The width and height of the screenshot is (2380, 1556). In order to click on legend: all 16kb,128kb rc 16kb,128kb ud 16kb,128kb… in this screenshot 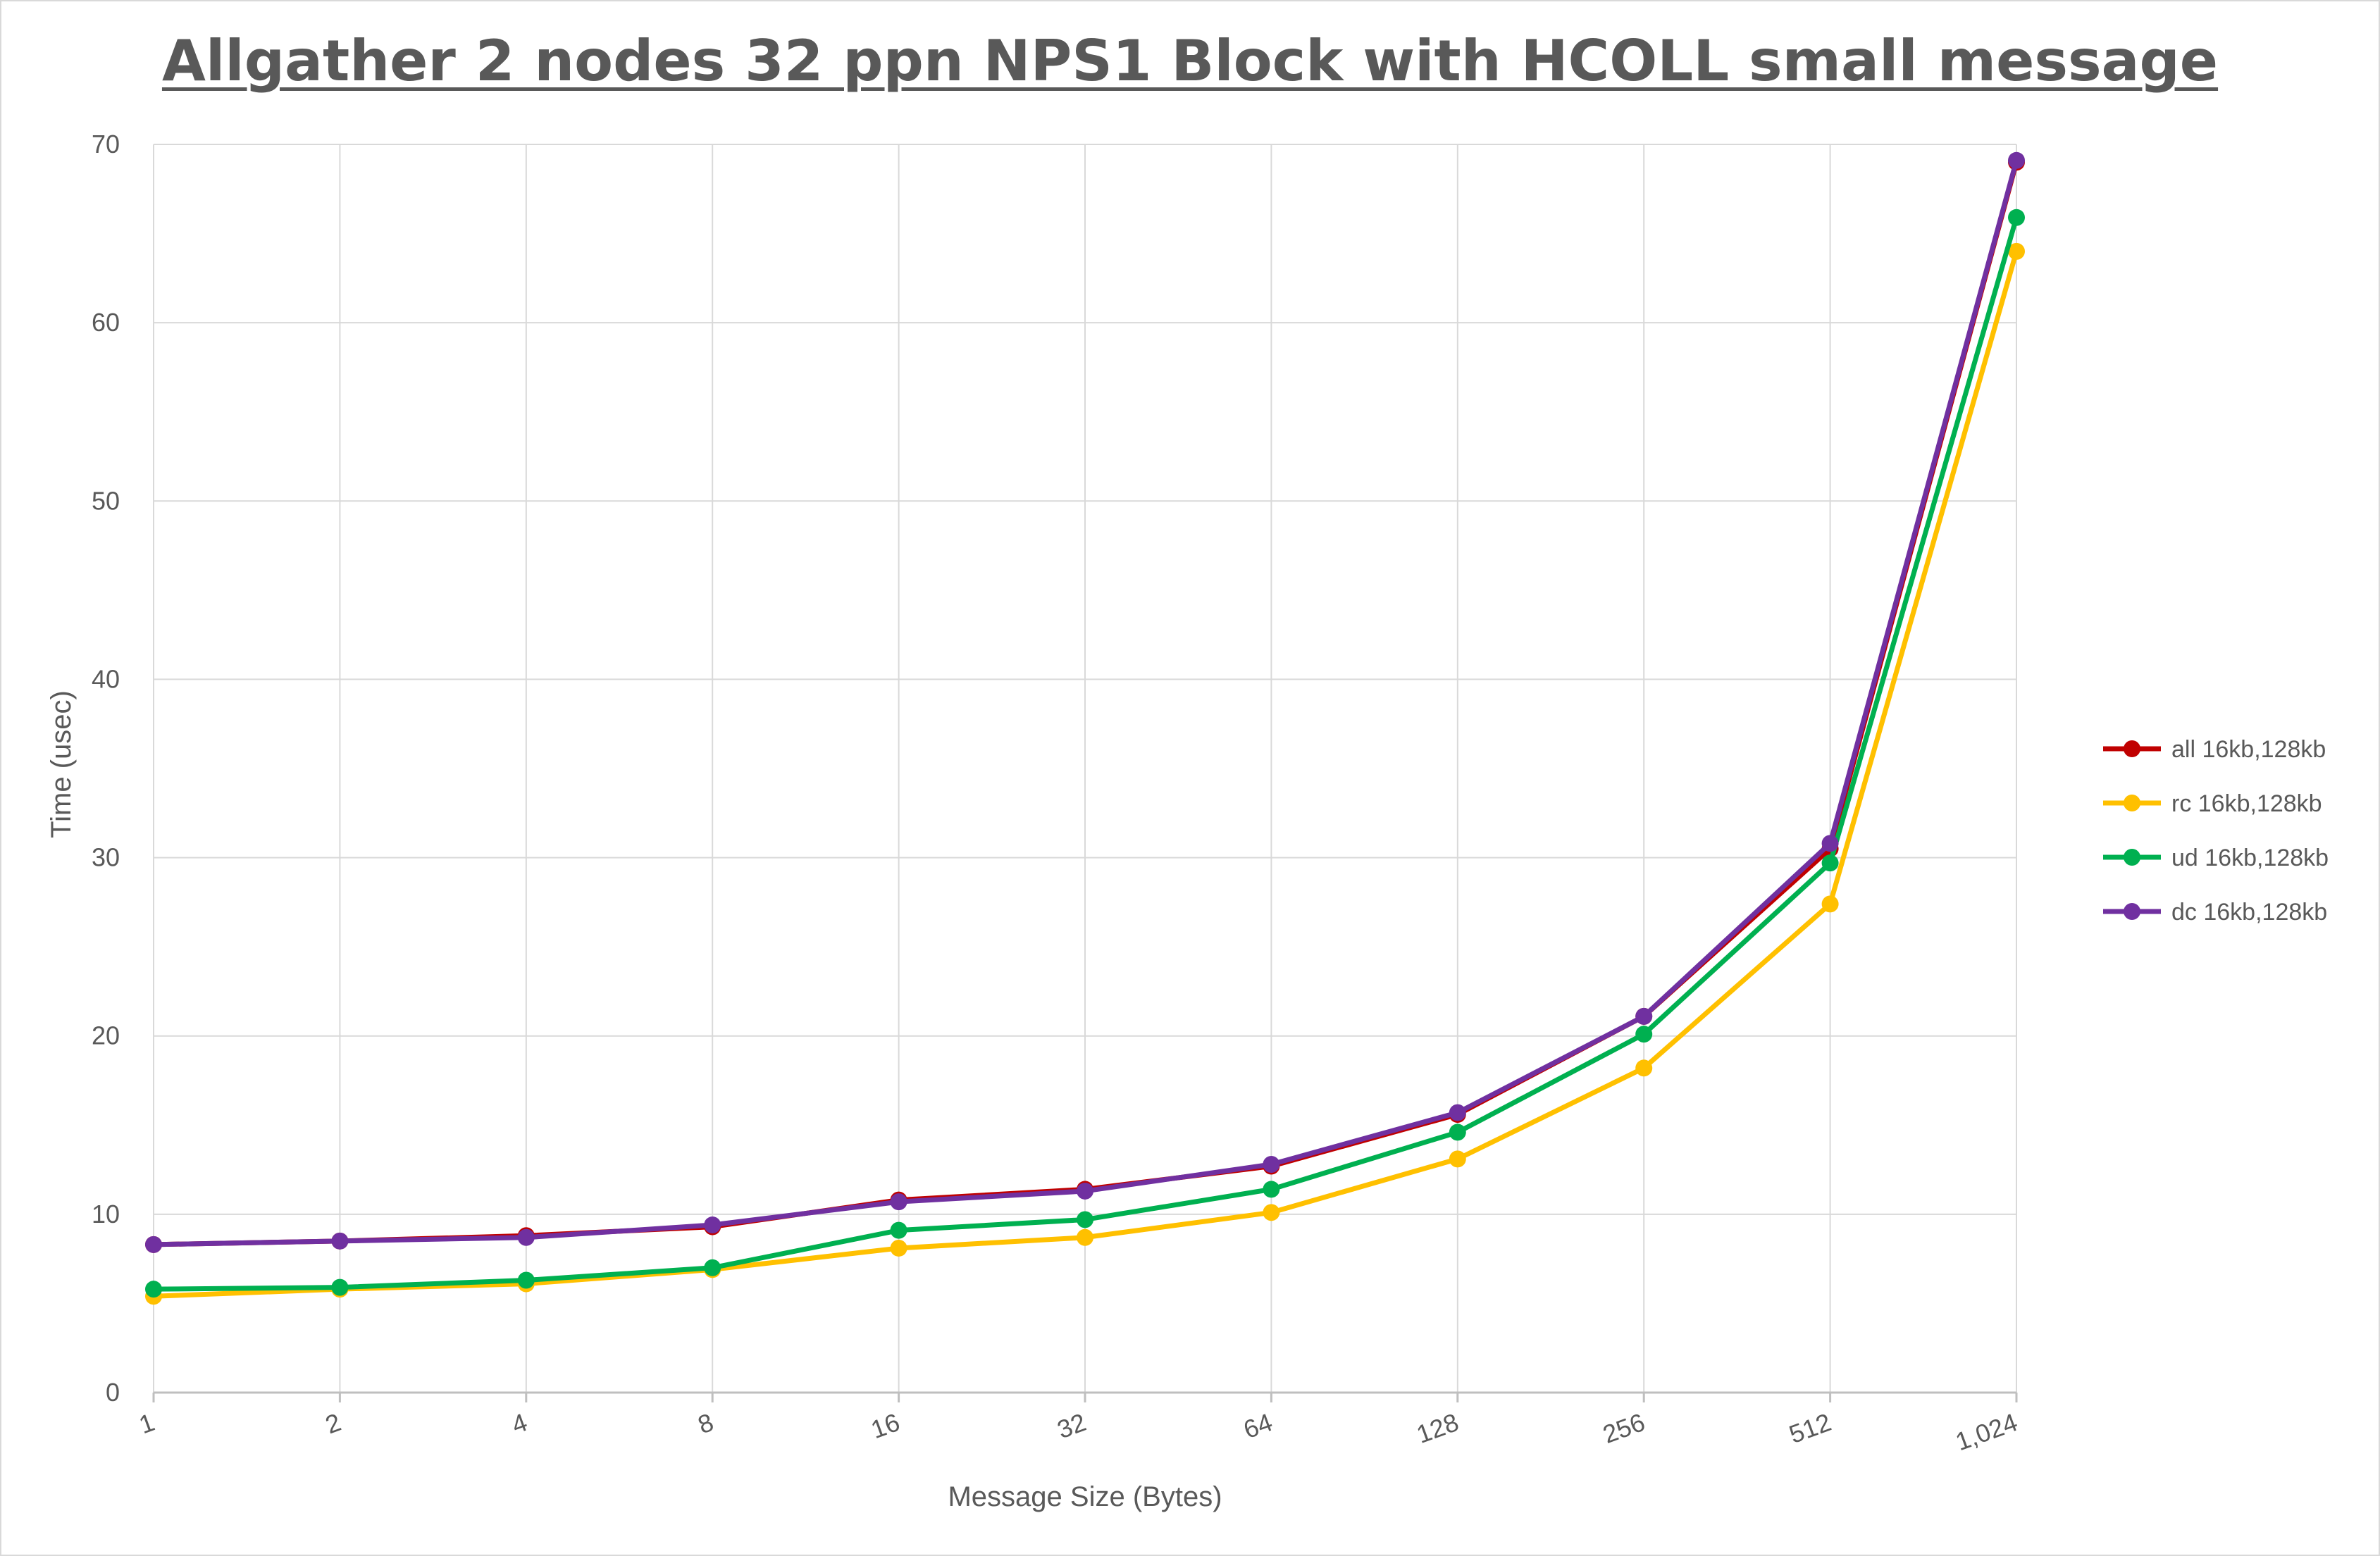, I will do `click(2216, 831)`.